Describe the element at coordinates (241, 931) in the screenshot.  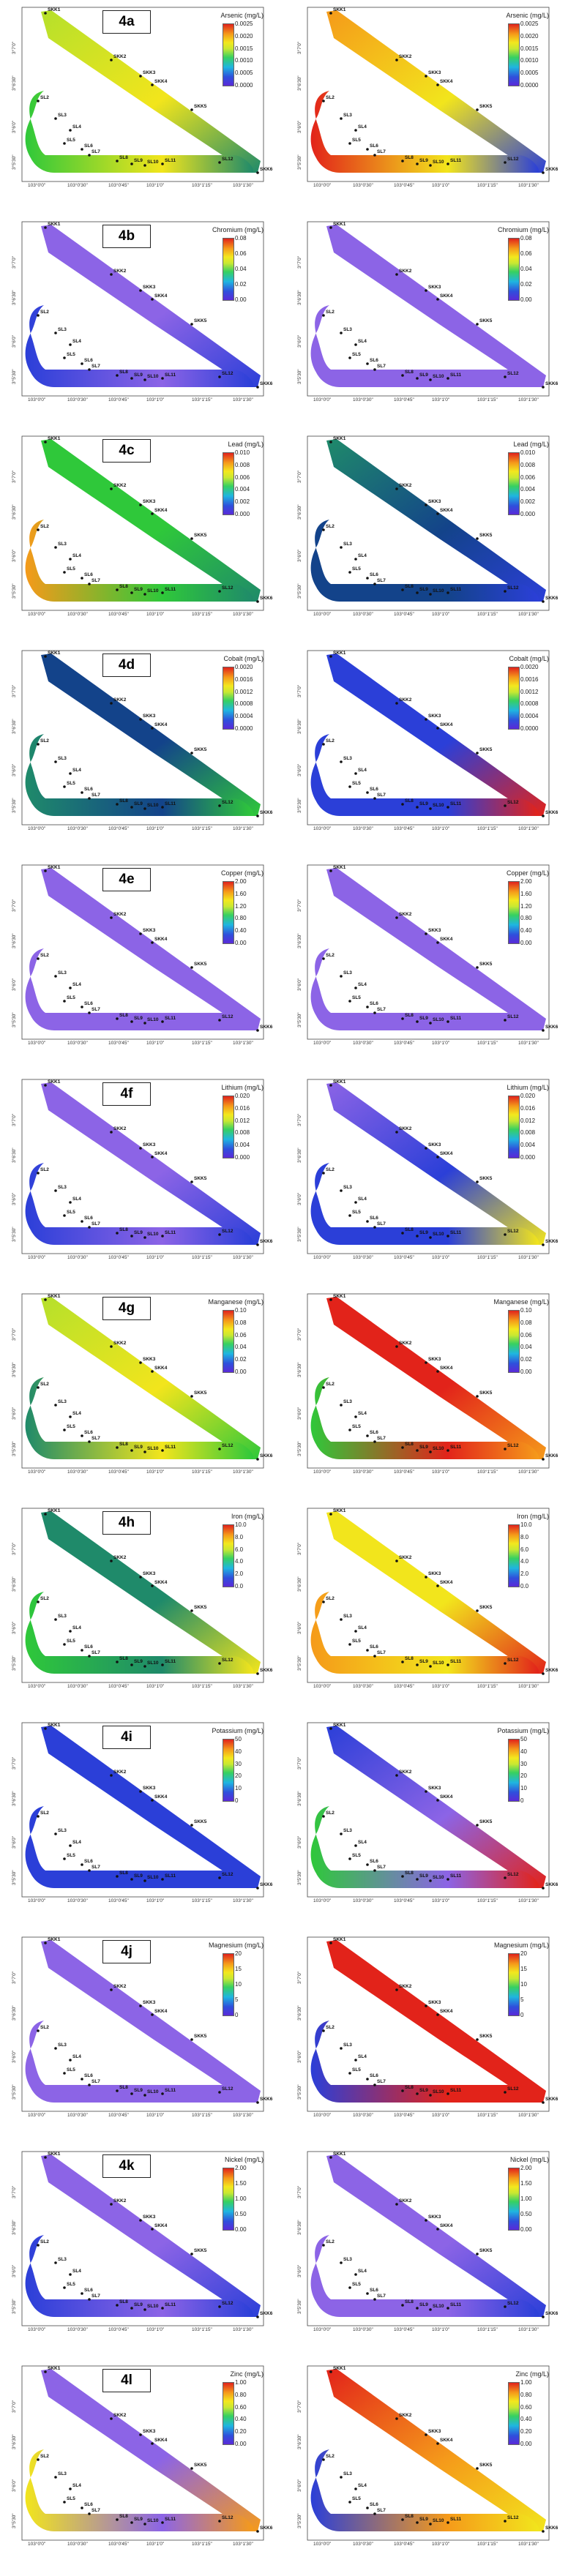
I see `legend-tick: 0.40` at that location.